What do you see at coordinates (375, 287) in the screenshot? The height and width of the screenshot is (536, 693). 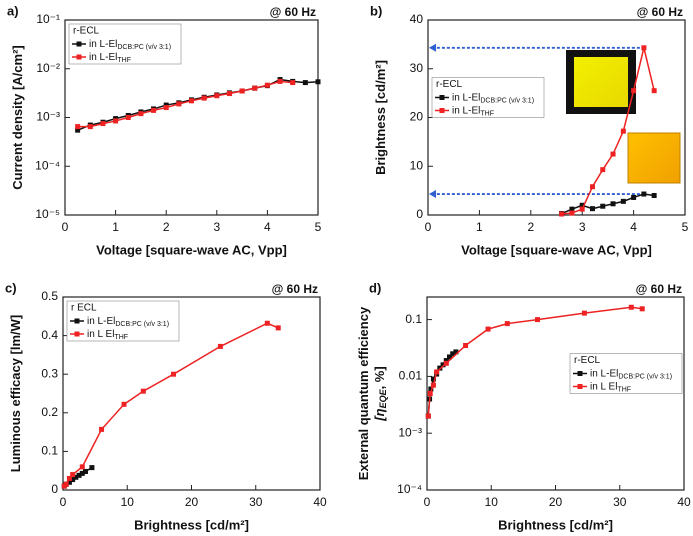 I see `panel-label: d)` at bounding box center [375, 287].